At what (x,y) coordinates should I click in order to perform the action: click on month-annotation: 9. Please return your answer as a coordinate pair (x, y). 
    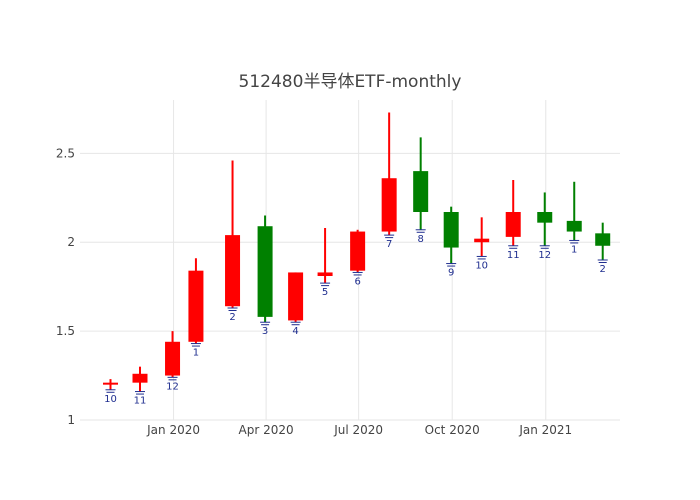
    Looking at the image, I should click on (451, 271).